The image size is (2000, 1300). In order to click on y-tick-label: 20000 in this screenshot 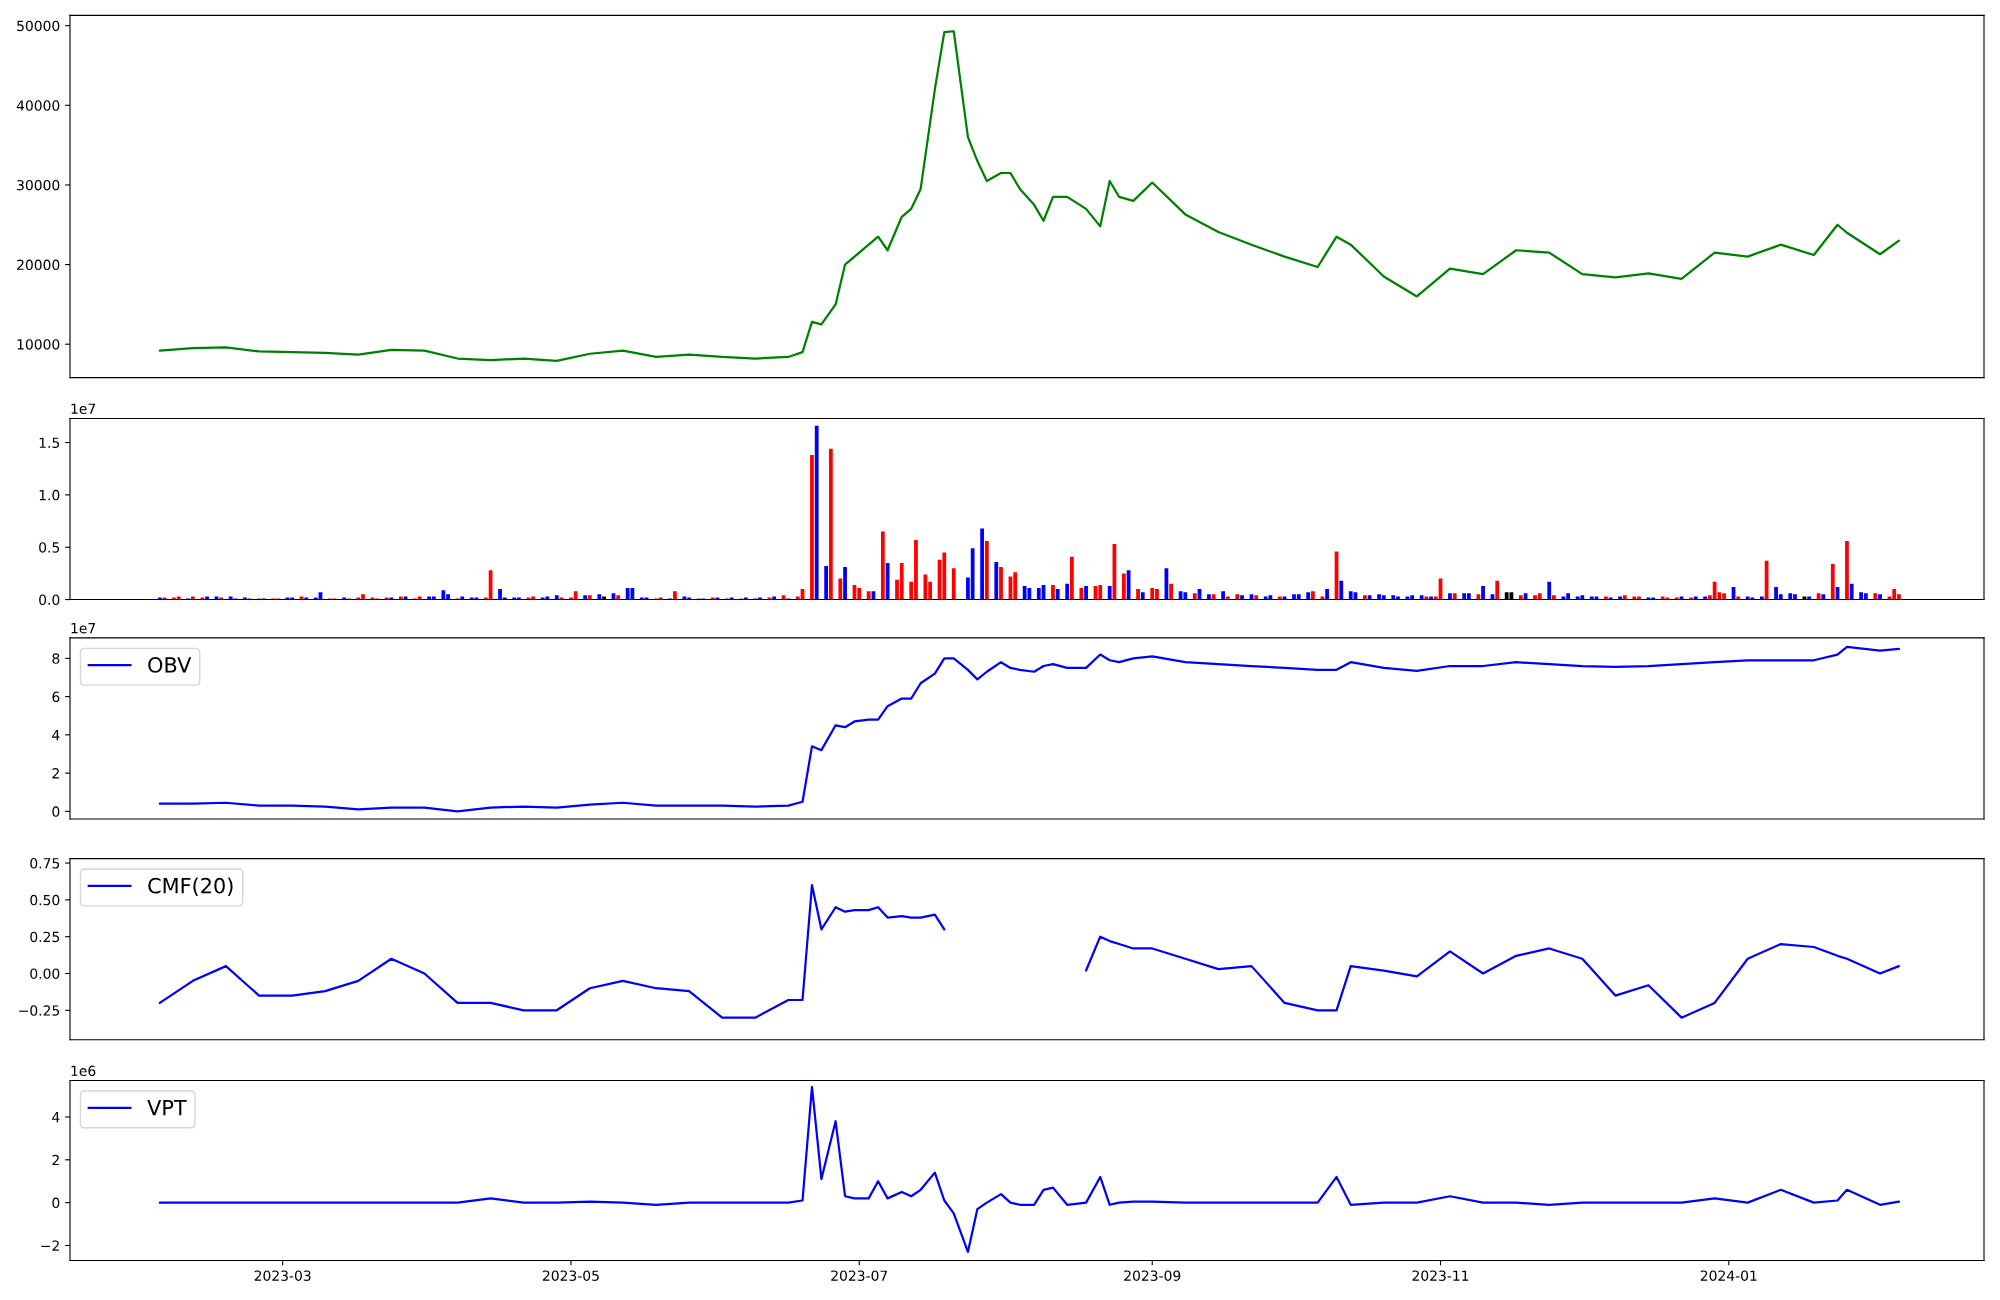, I will do `click(38, 265)`.